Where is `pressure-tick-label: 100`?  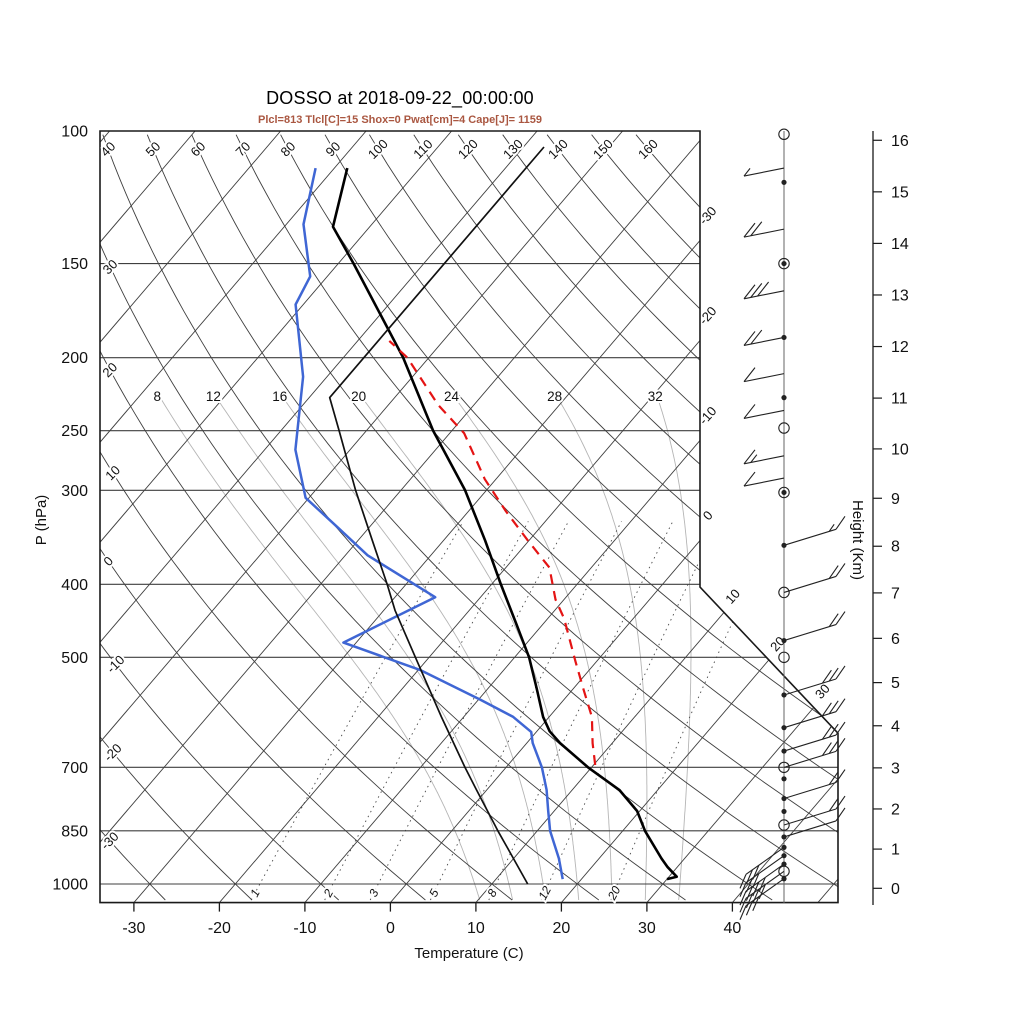 pressure-tick-label: 100 is located at coordinates (74, 132).